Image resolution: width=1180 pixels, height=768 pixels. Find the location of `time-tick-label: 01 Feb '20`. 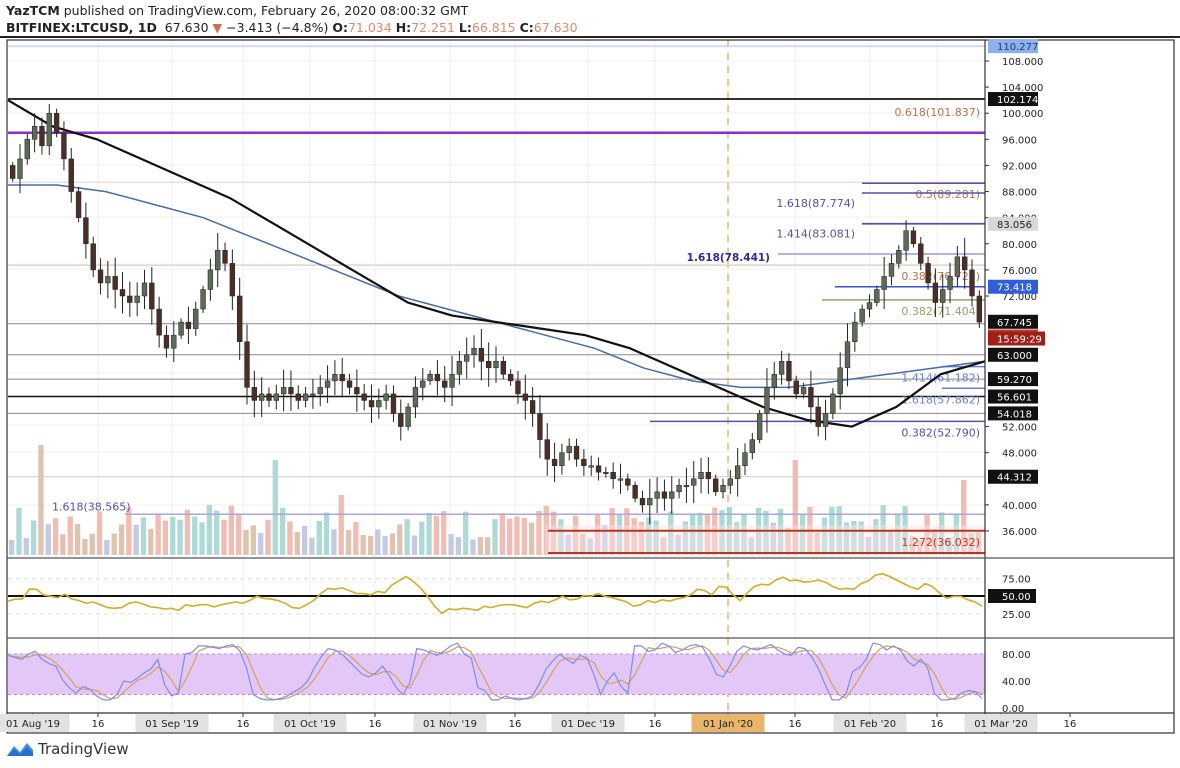

time-tick-label: 01 Feb '20 is located at coordinates (870, 724).